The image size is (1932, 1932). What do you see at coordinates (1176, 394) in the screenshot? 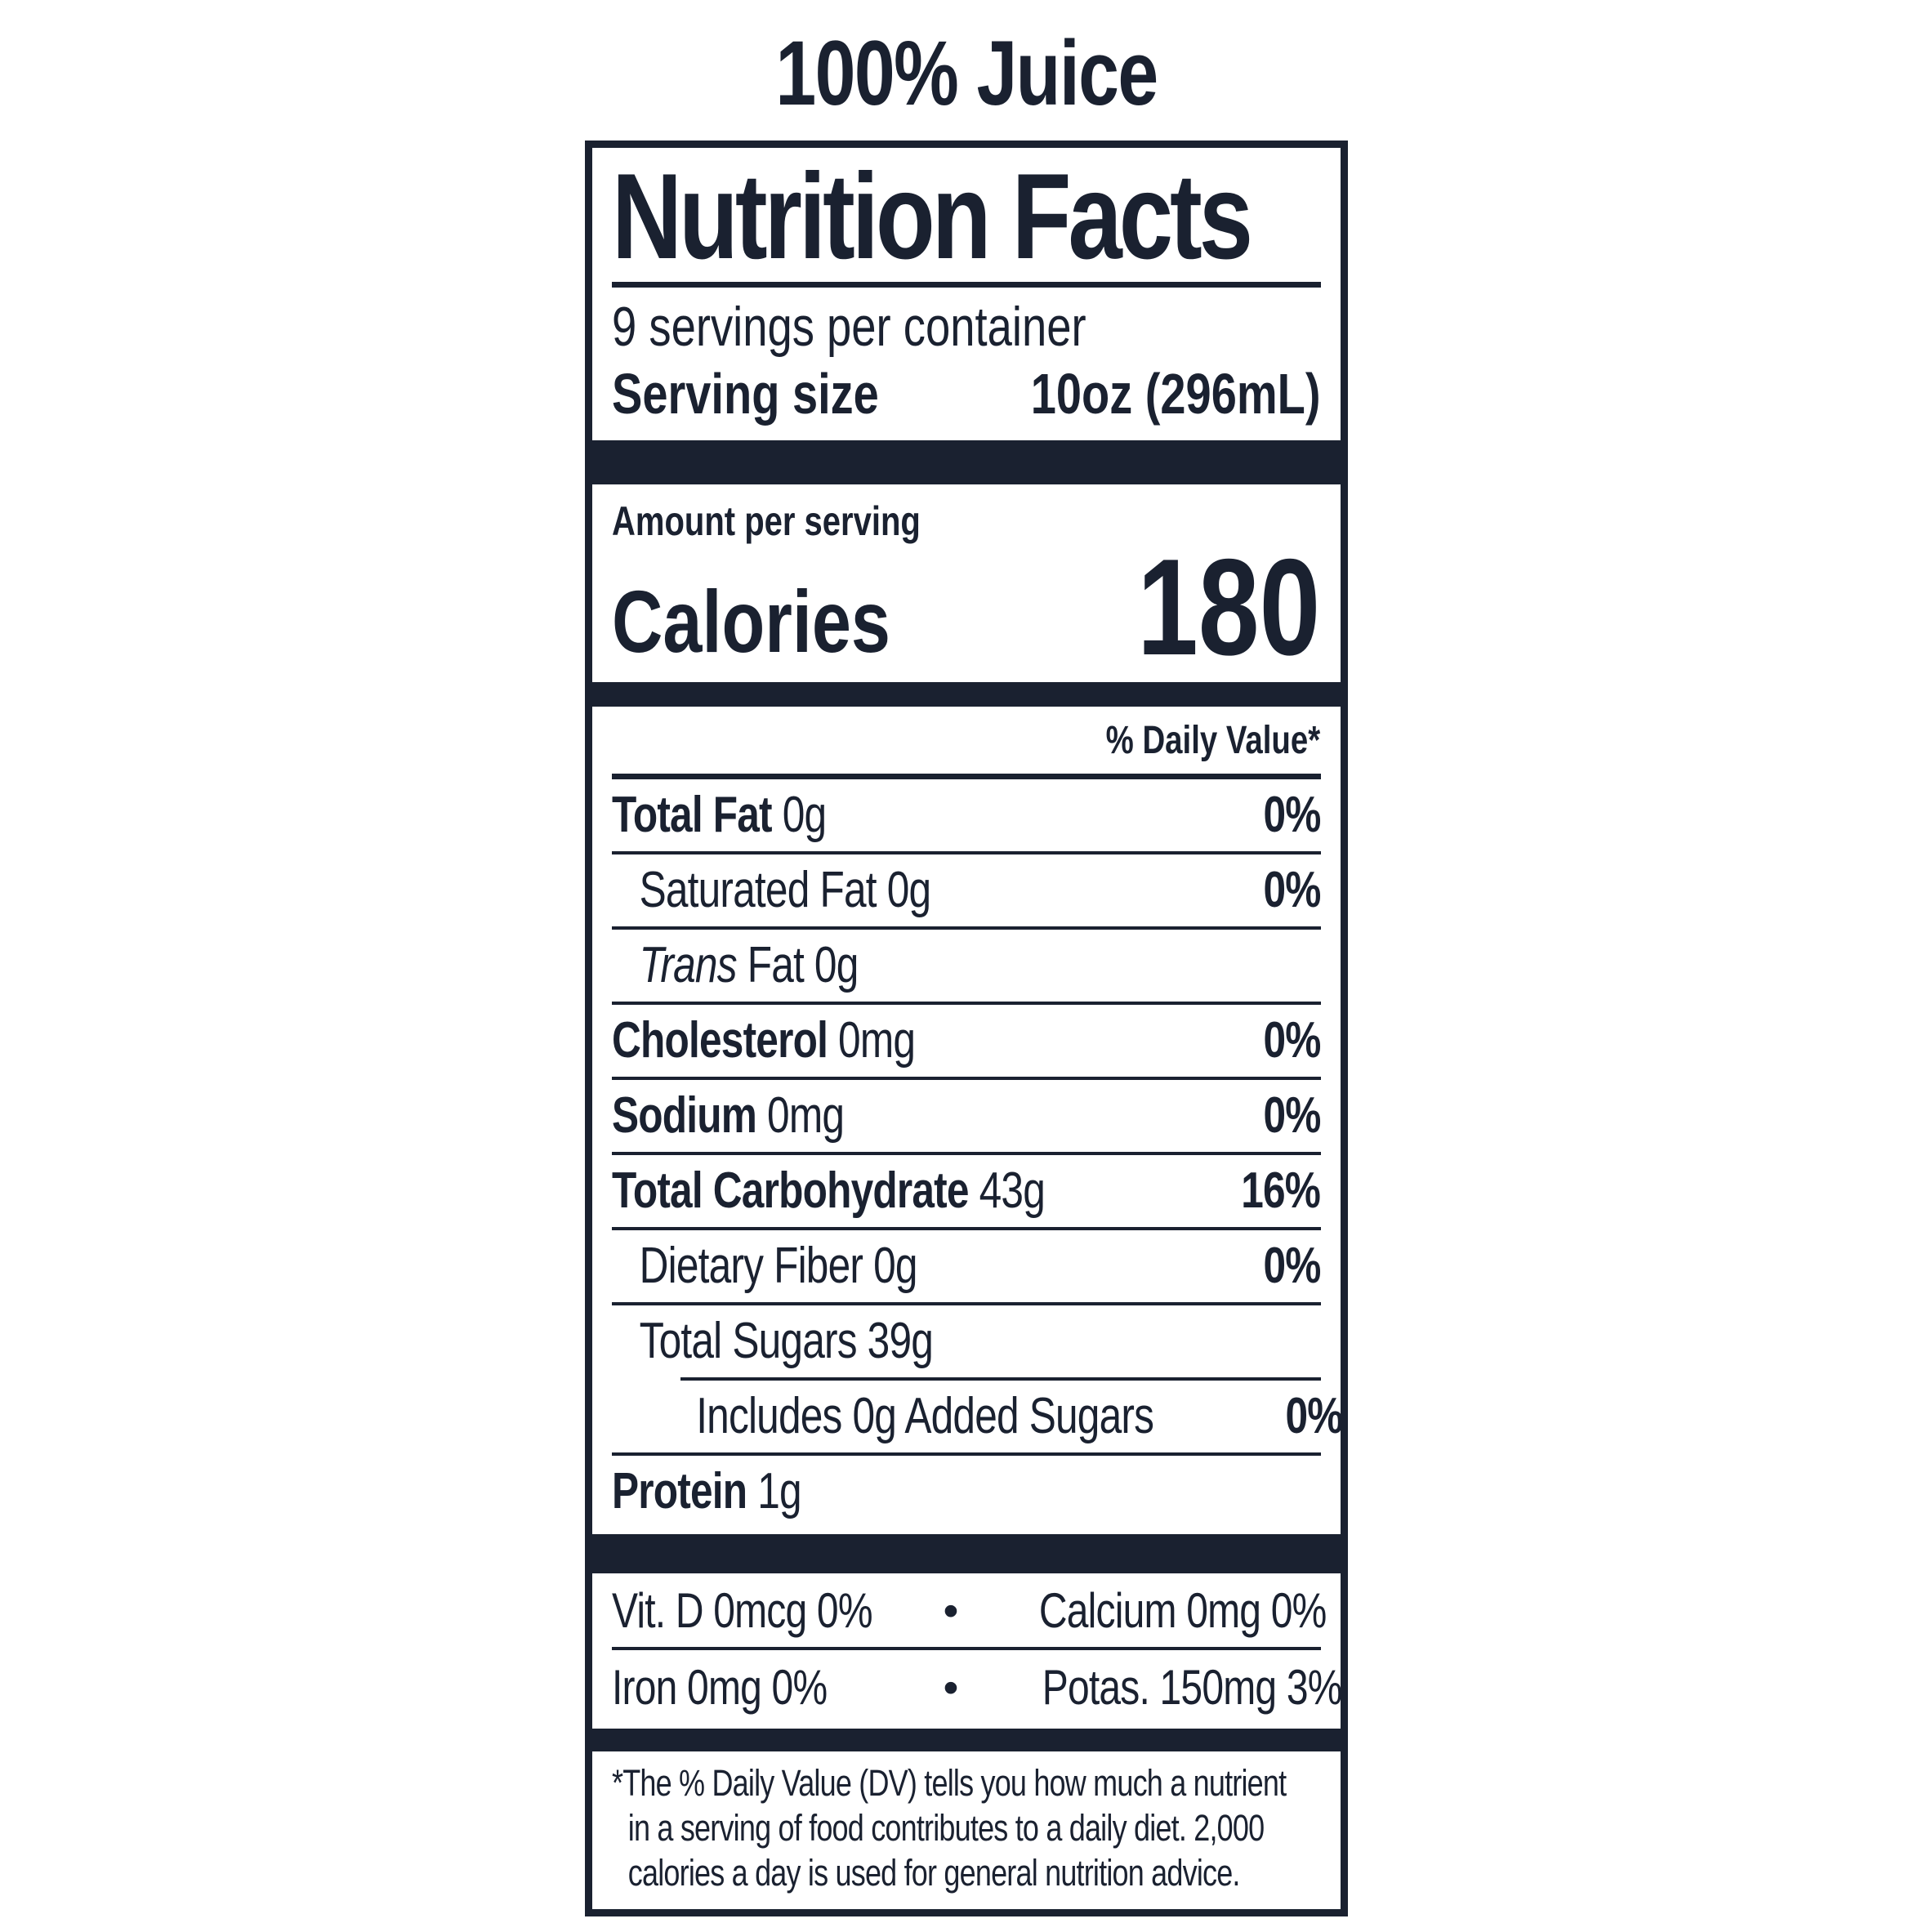
I see `serving-size-value: 10oz (296mL)` at bounding box center [1176, 394].